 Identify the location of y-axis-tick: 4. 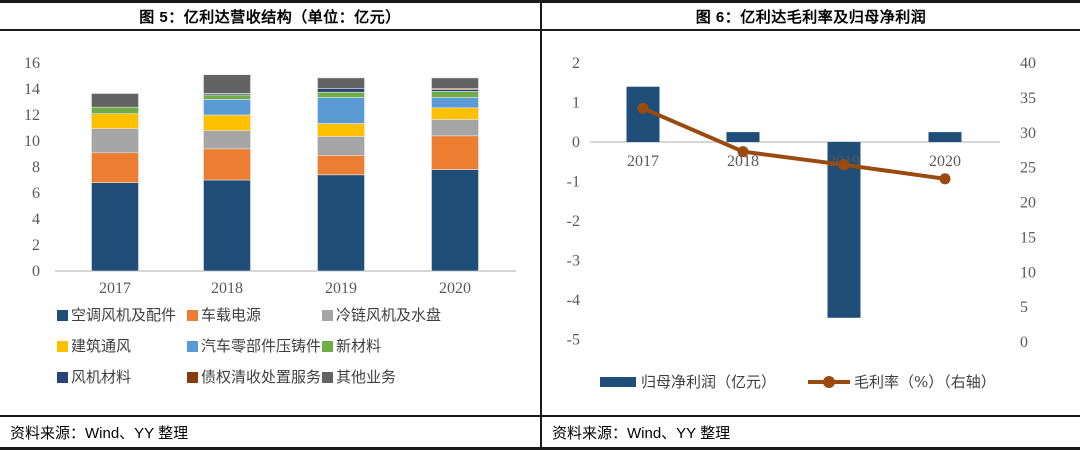
(36, 219).